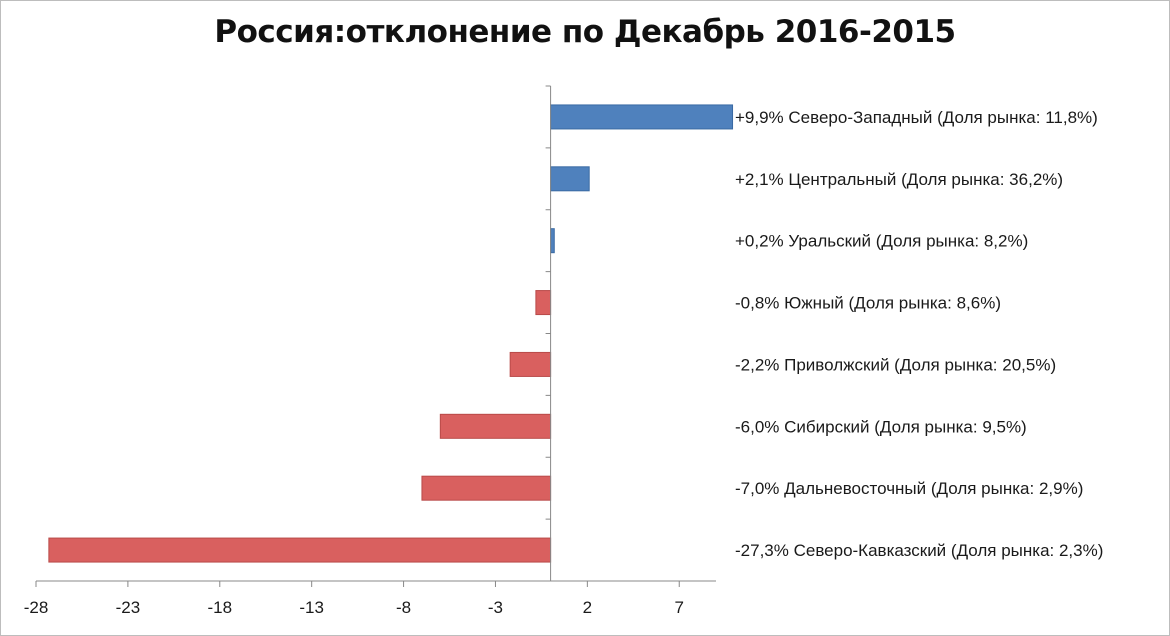 The image size is (1170, 636). What do you see at coordinates (311, 607) in the screenshot?
I see `x-tick-label: -13` at bounding box center [311, 607].